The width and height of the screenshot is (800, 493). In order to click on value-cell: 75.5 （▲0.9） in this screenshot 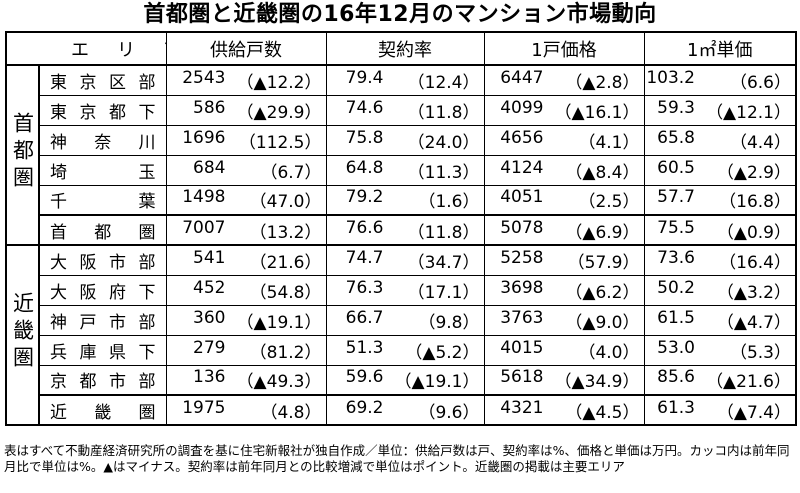, I will do `click(720, 230)`.